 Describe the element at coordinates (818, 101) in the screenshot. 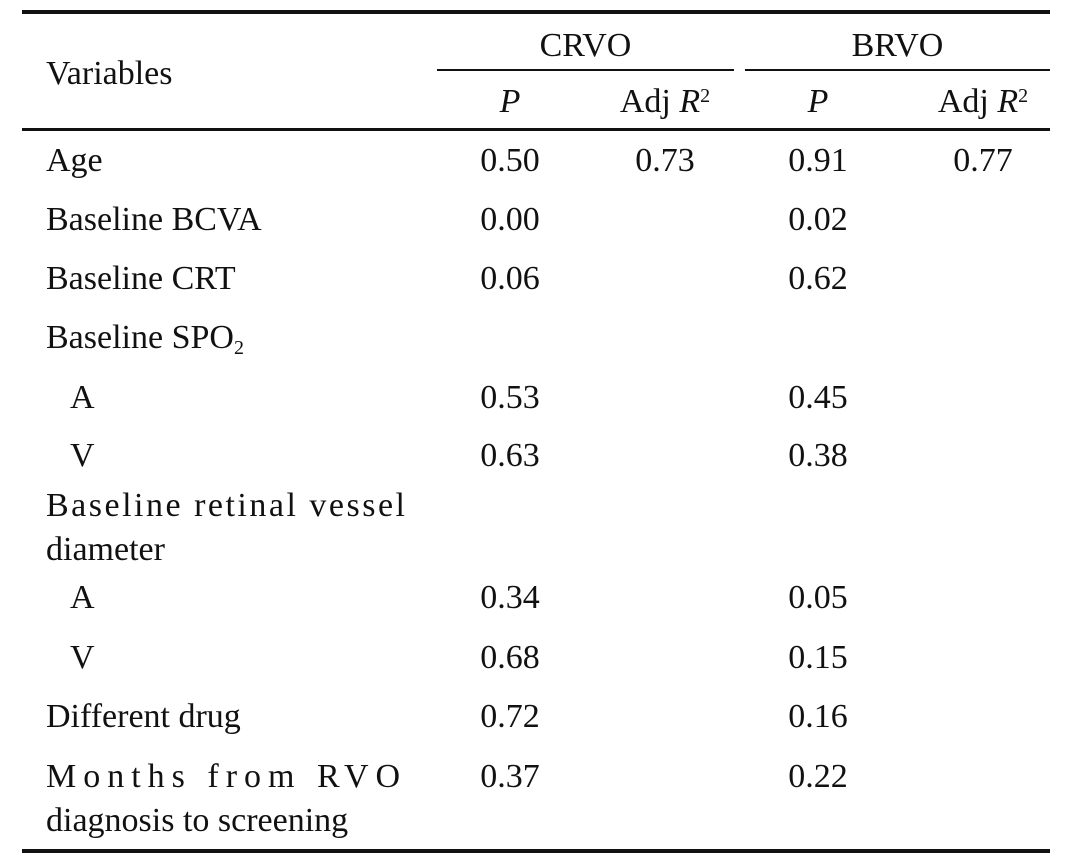

I see `header-brvo-p: P` at that location.